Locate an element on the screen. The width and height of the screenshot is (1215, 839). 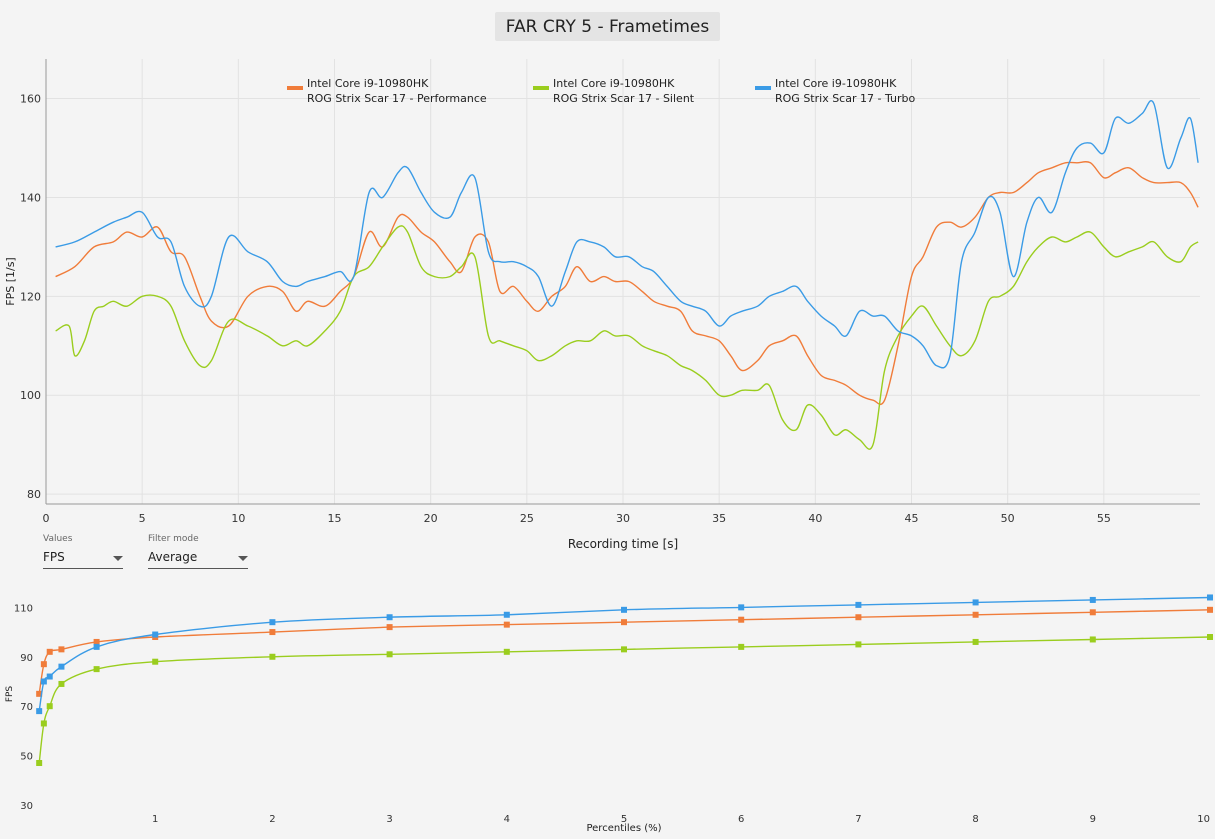
x-tick-label: 30 is located at coordinates (623, 518).